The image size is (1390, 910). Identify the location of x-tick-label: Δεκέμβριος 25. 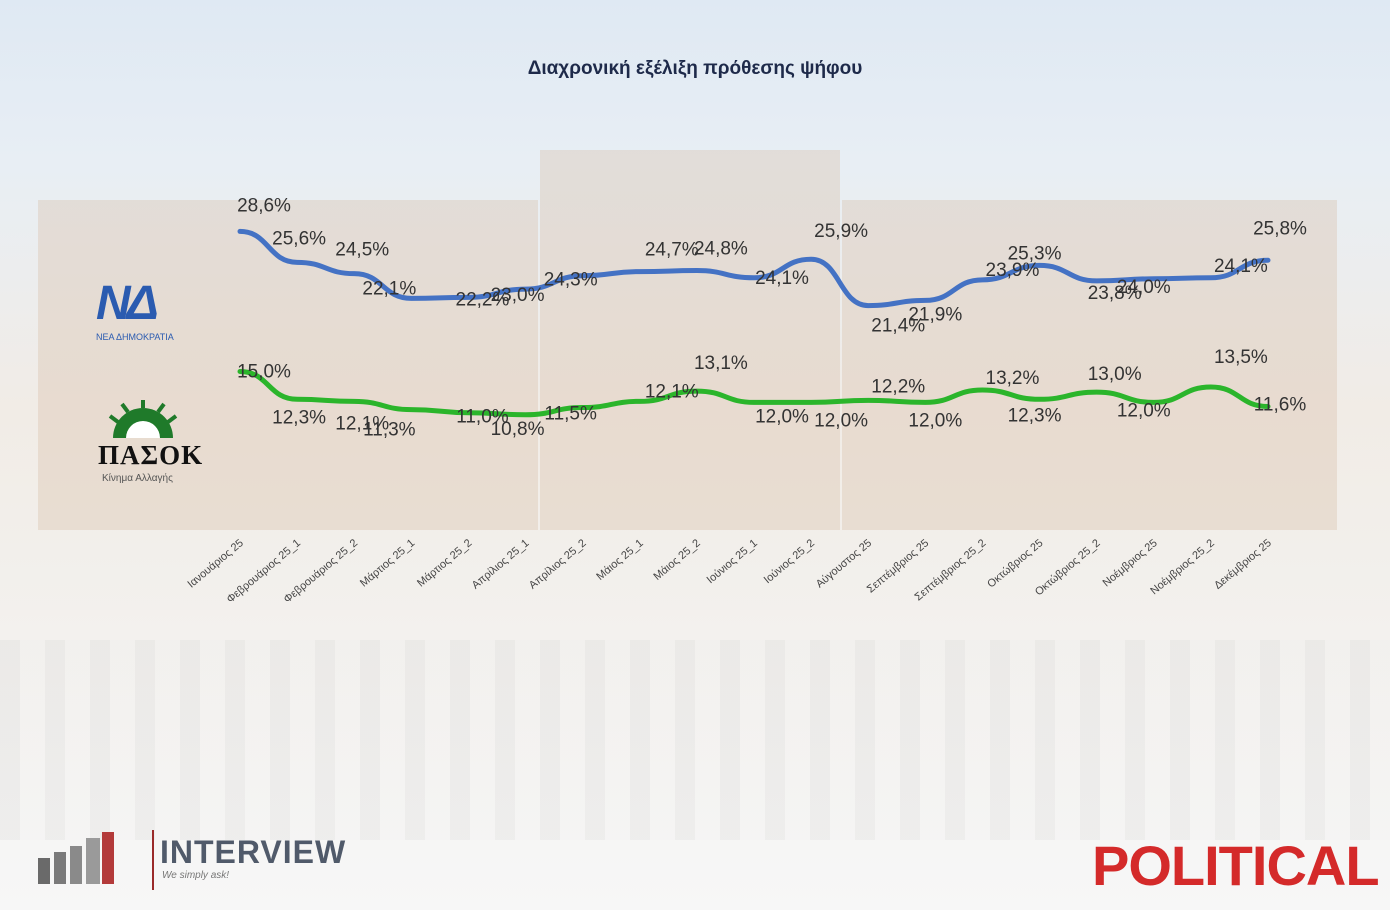
(1243, 564).